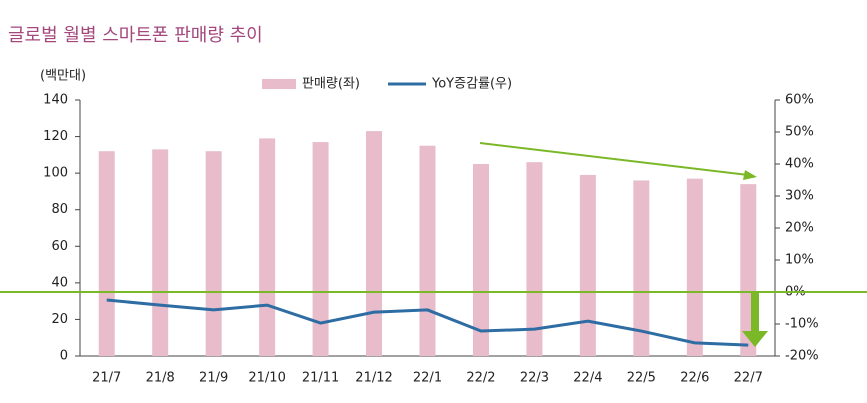  I want to click on y2-tick-label: -10%, so click(802, 324).